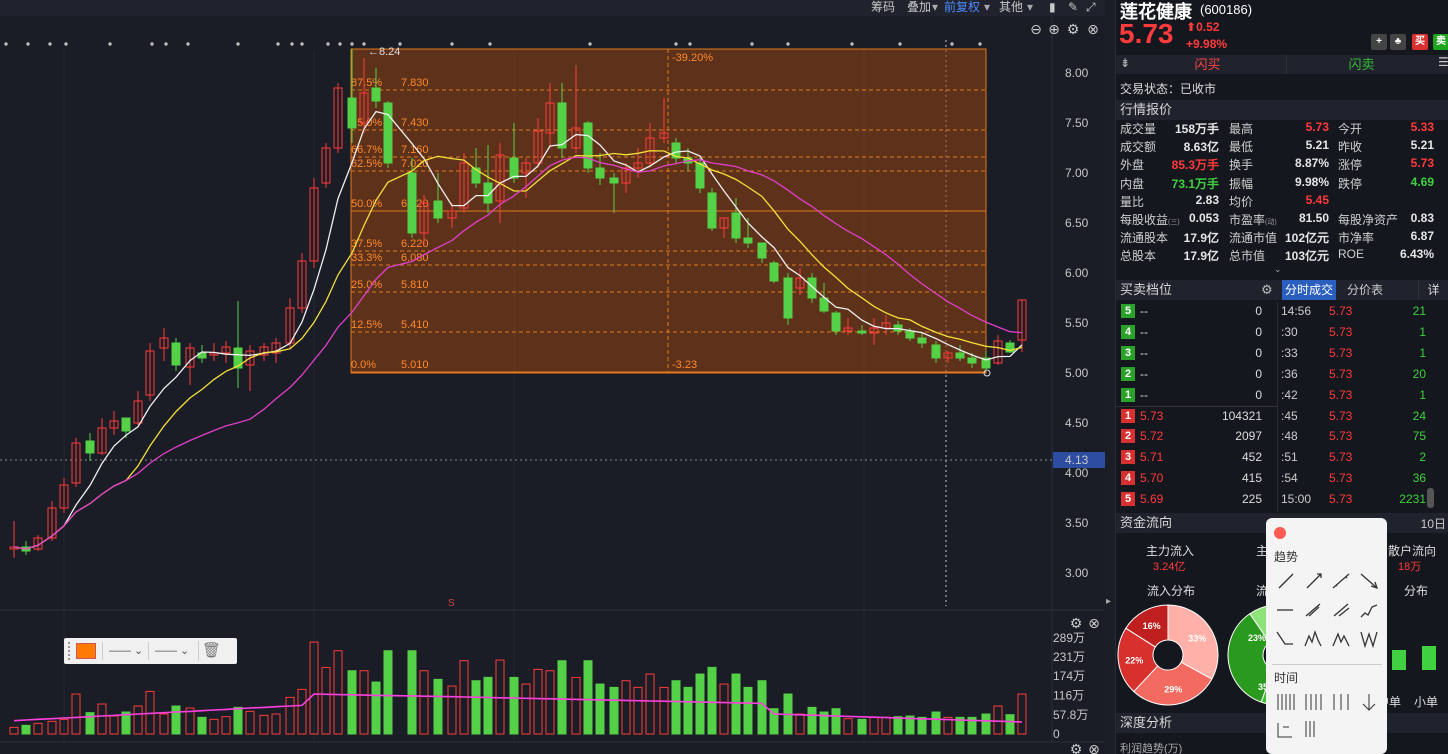 This screenshot has width=1448, height=754. I want to click on tick-scrollbar, so click(1430, 498).